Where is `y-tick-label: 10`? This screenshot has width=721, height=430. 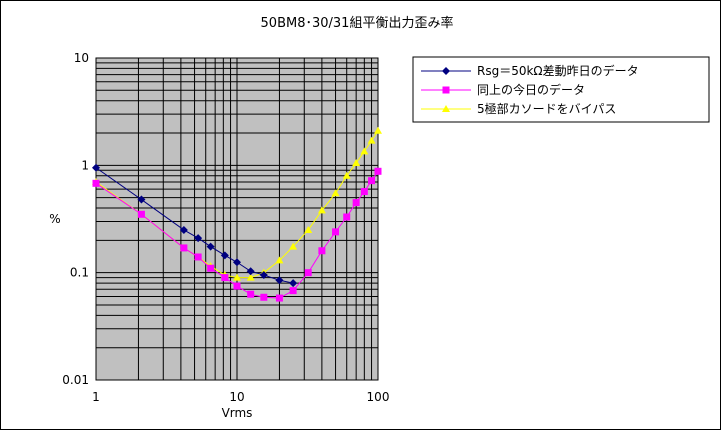 y-tick-label: 10 is located at coordinates (81, 58).